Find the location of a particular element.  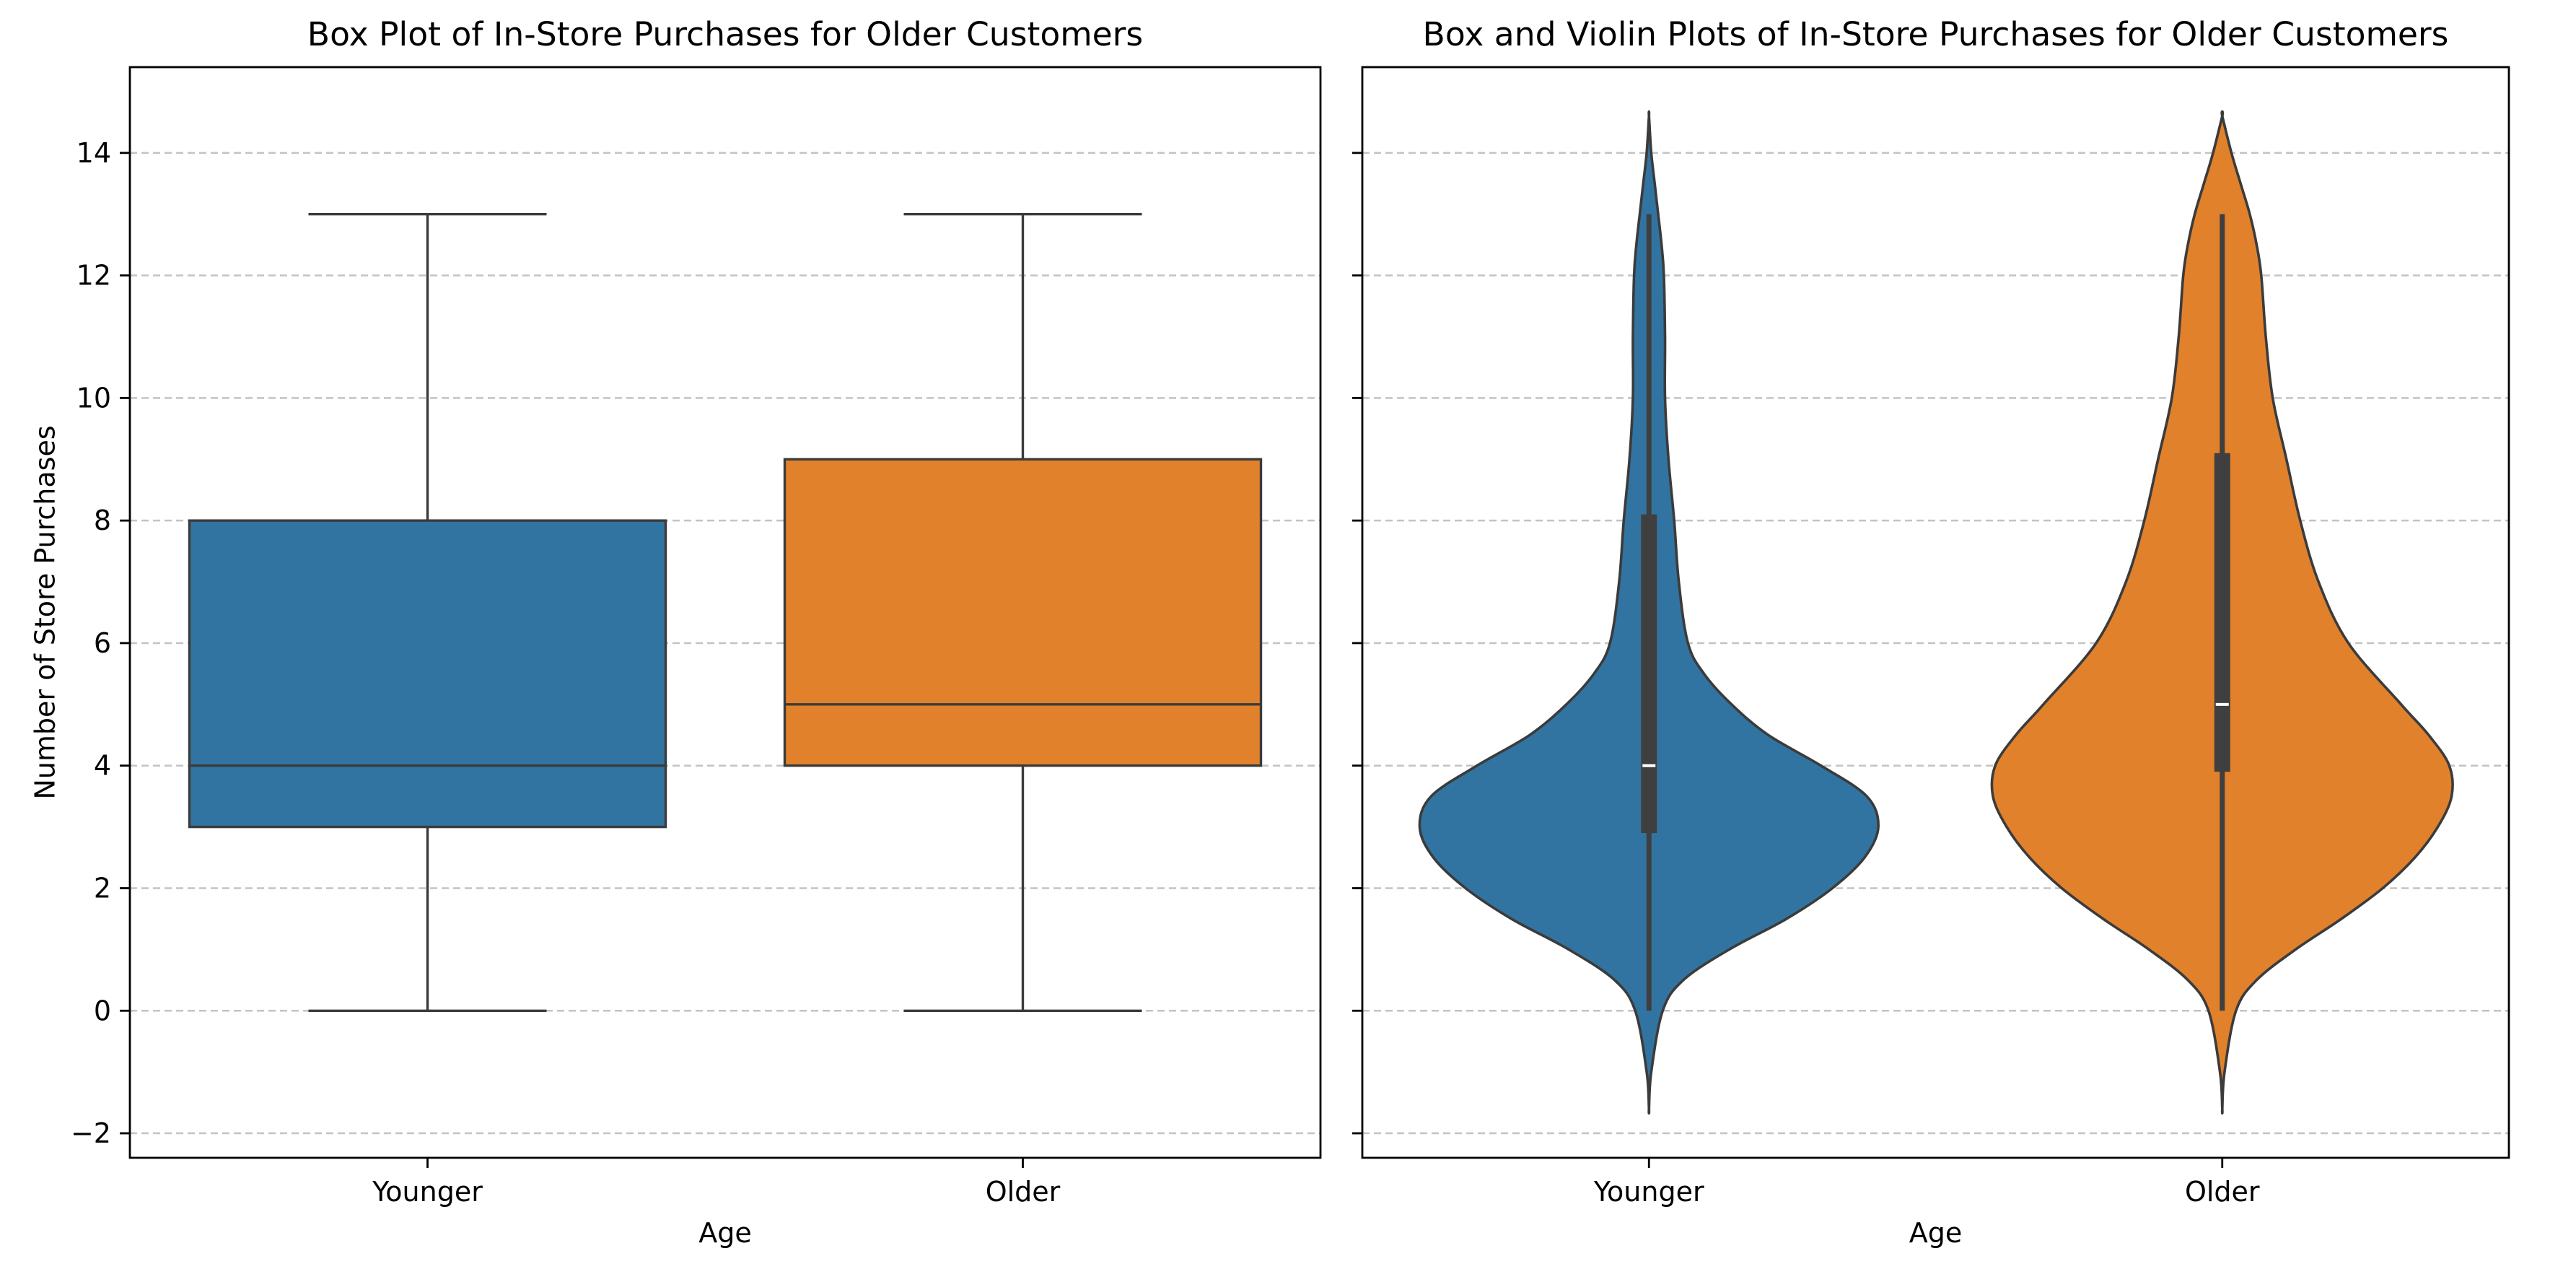

y-tick-label: 8 is located at coordinates (103, 520).